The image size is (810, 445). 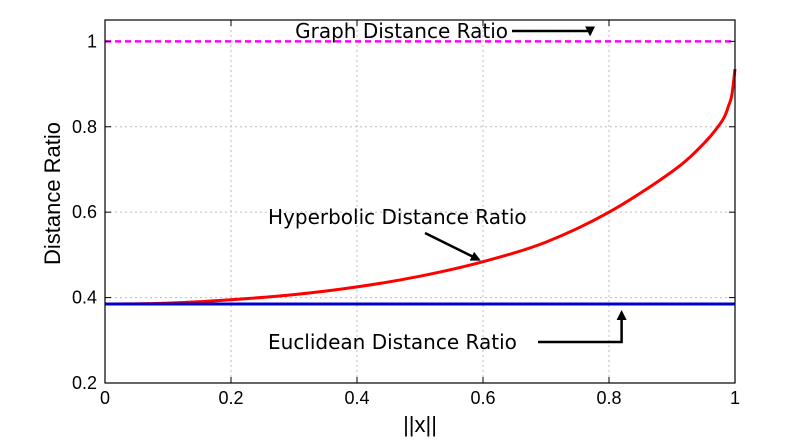 I want to click on x-tick-label: 0.2, so click(x=230, y=398).